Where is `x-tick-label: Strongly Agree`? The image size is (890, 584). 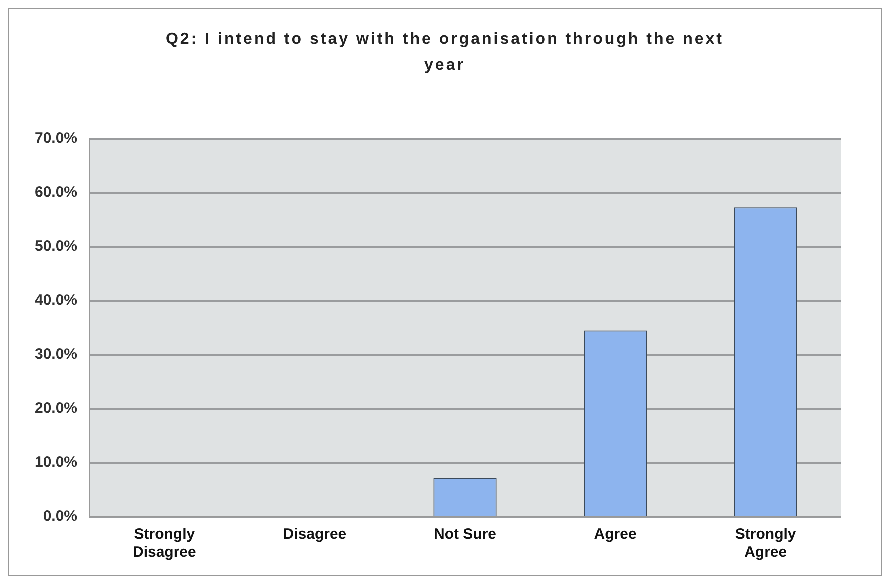
x-tick-label: Strongly Agree is located at coordinates (766, 544).